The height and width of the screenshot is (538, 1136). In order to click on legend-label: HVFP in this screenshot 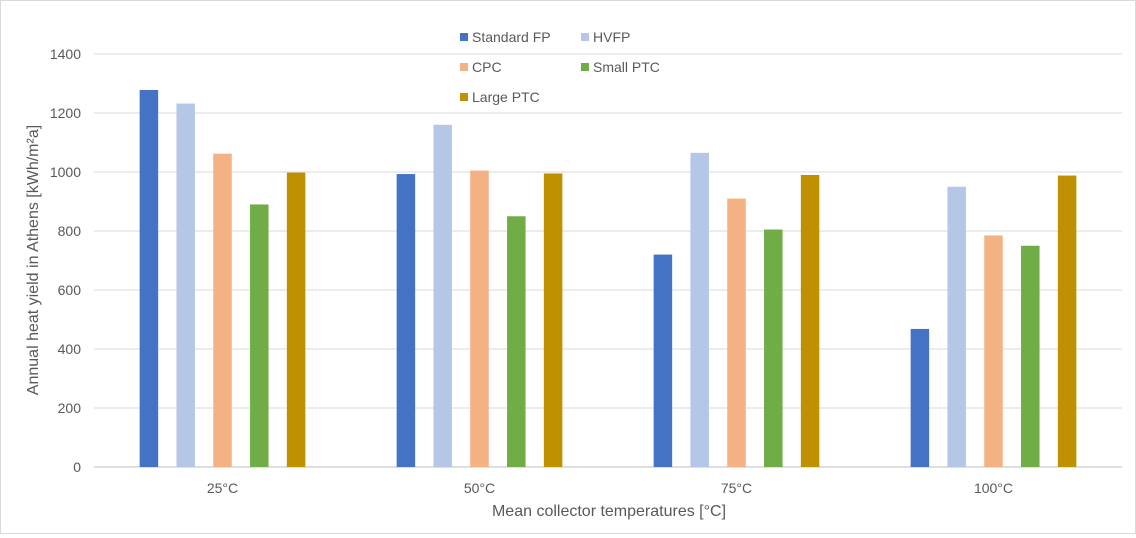, I will do `click(611, 37)`.